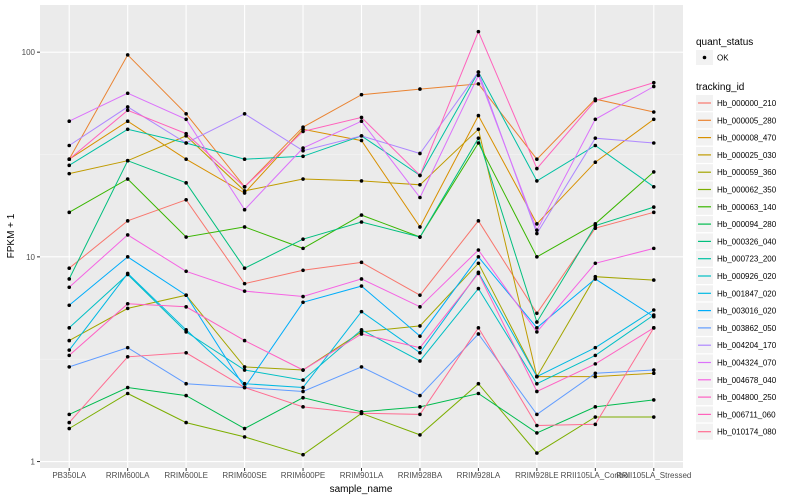 This screenshot has height=500, width=800. What do you see at coordinates (747, 207) in the screenshot?
I see `legend-label: Hb_000063_140` at bounding box center [747, 207].